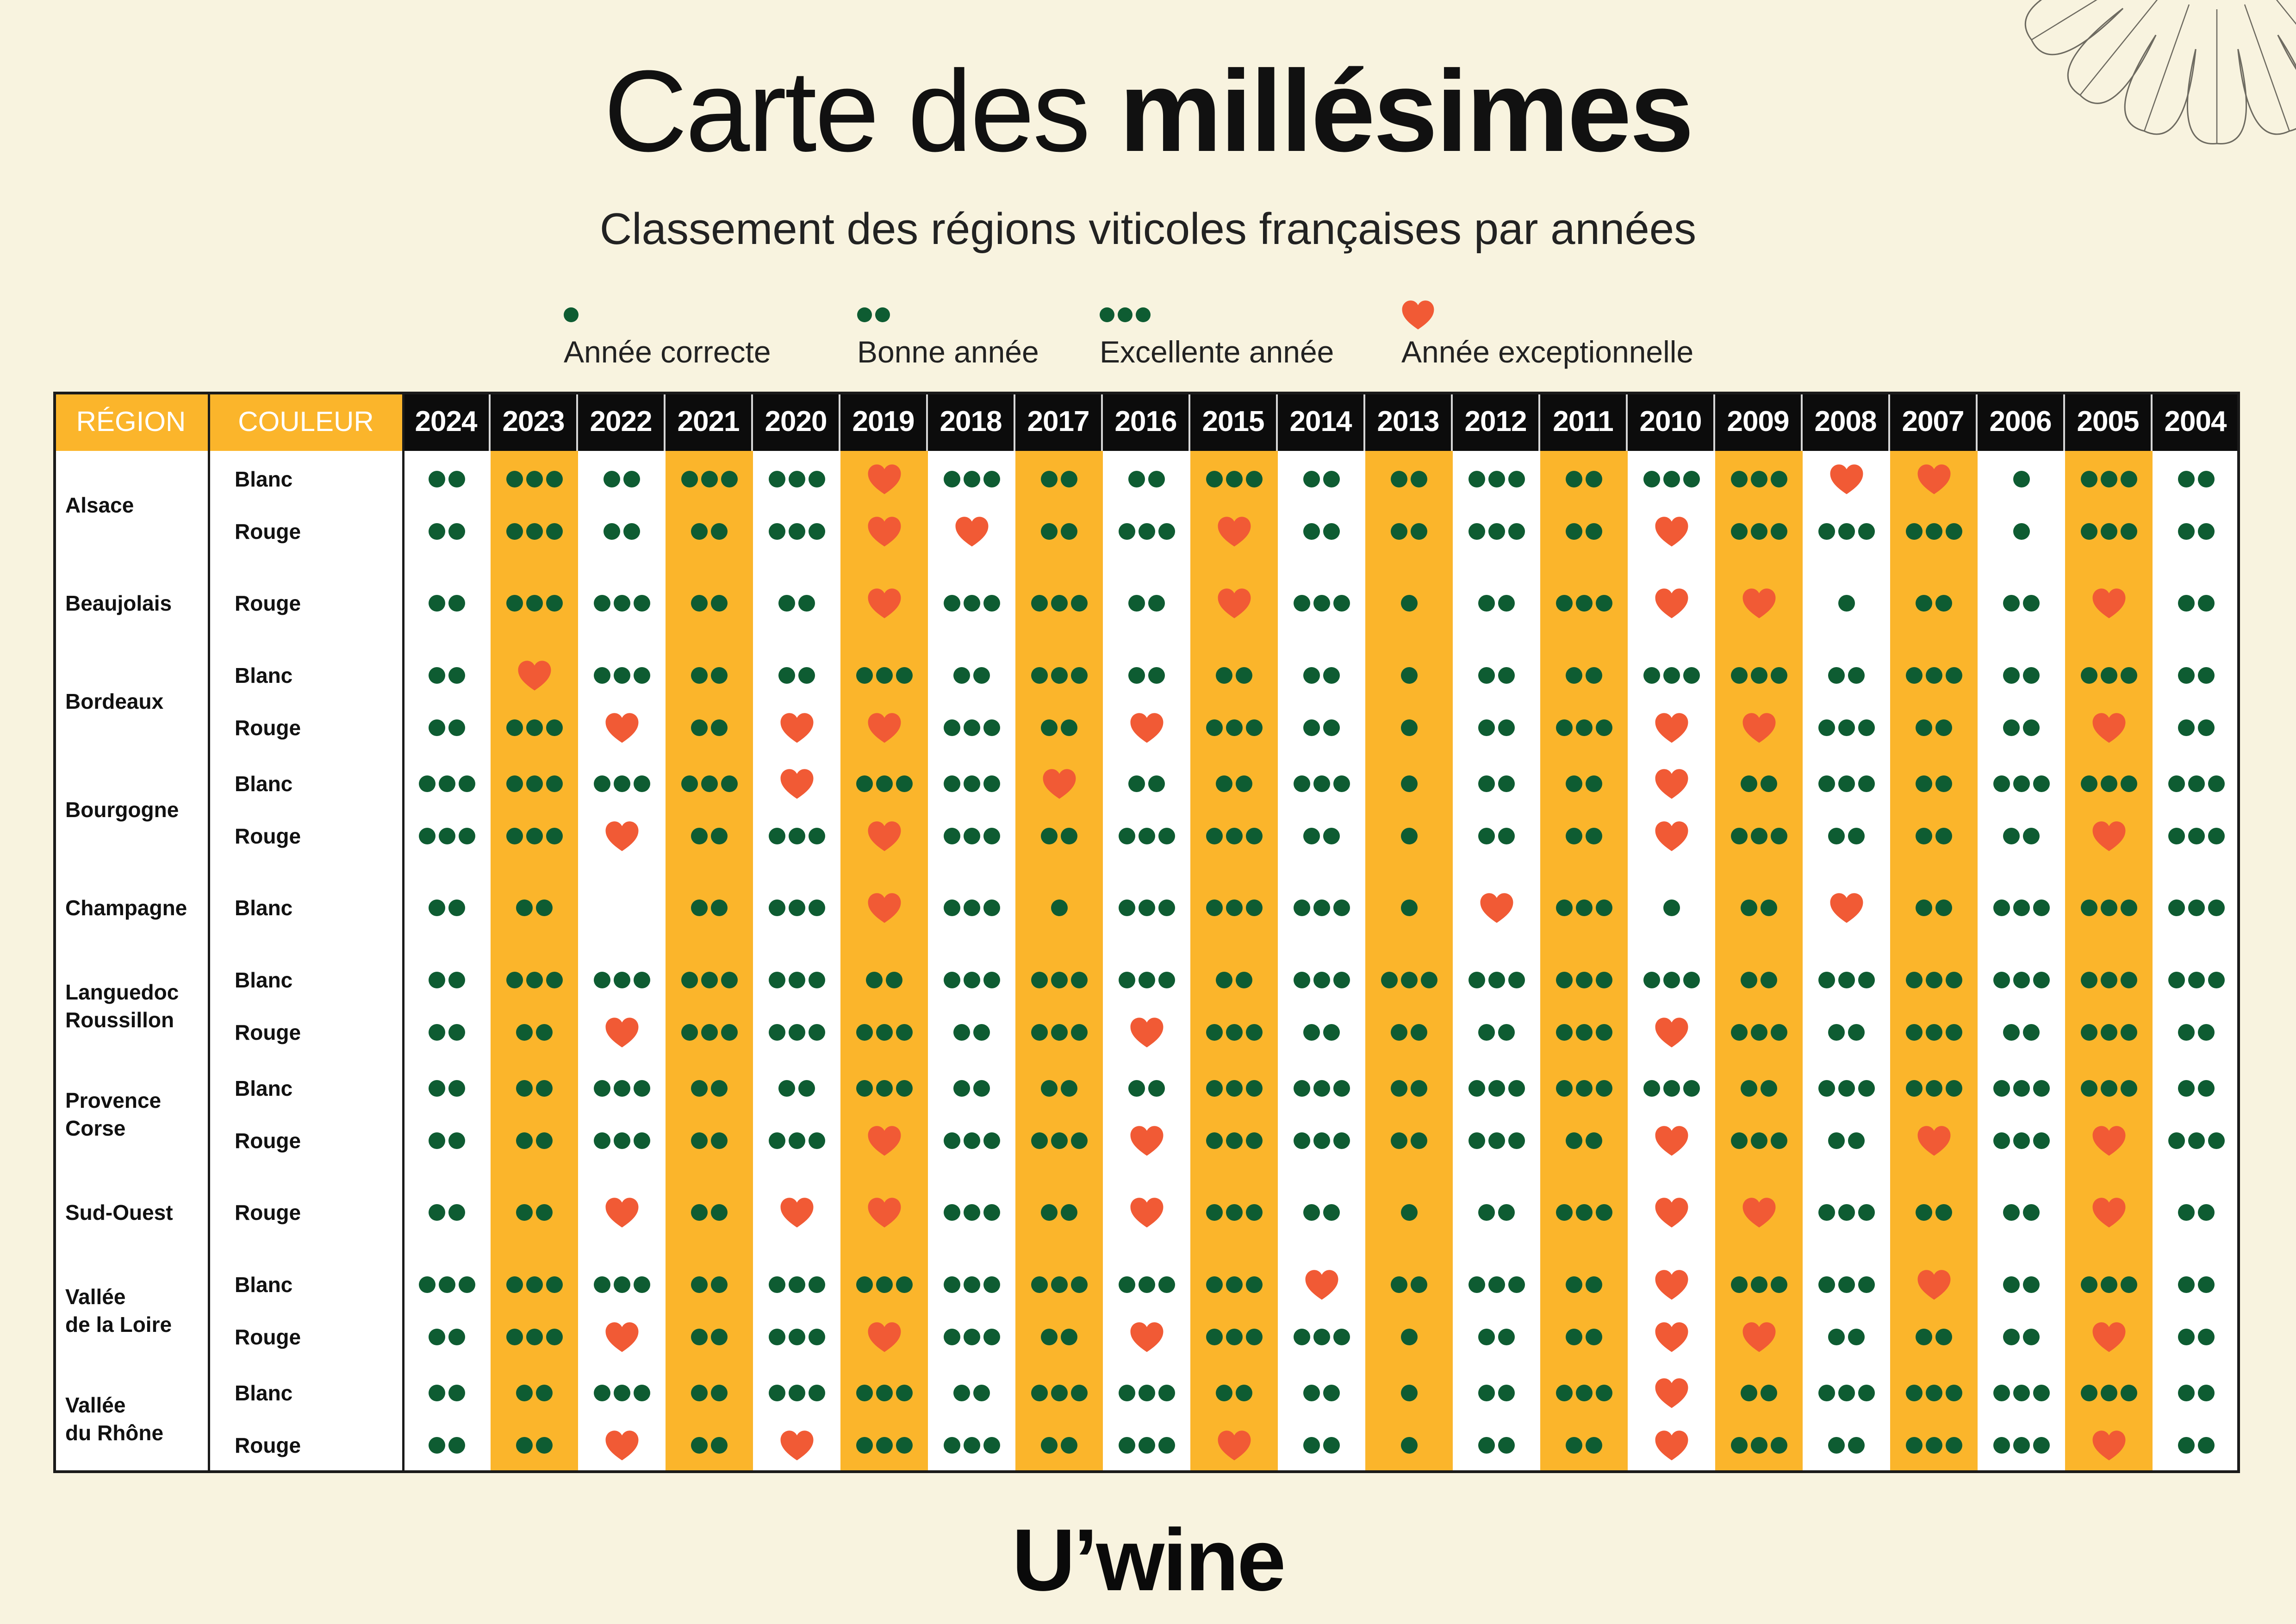 This screenshot has height=1624, width=2296. What do you see at coordinates (796, 962) in the screenshot?
I see `year-column-2020` at bounding box center [796, 962].